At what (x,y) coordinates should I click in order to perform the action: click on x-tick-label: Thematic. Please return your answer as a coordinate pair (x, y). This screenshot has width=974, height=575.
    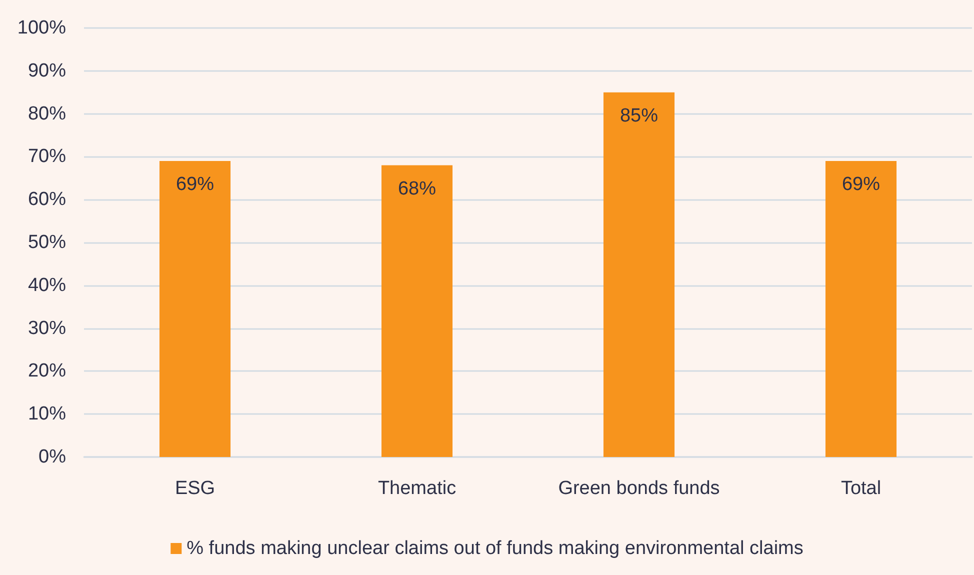
    Looking at the image, I should click on (417, 488).